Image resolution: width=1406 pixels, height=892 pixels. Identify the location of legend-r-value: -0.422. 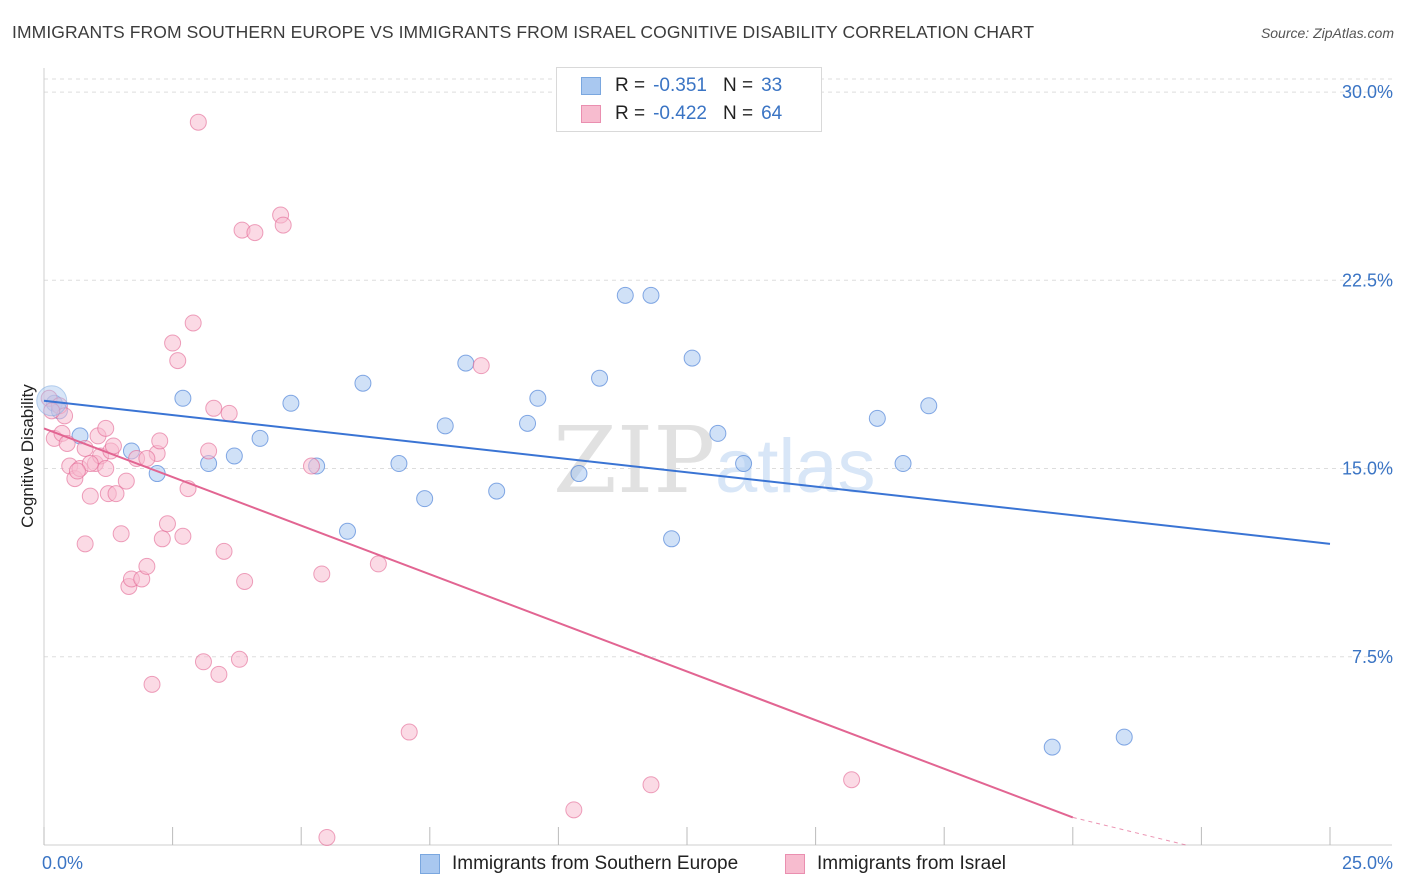
(680, 113).